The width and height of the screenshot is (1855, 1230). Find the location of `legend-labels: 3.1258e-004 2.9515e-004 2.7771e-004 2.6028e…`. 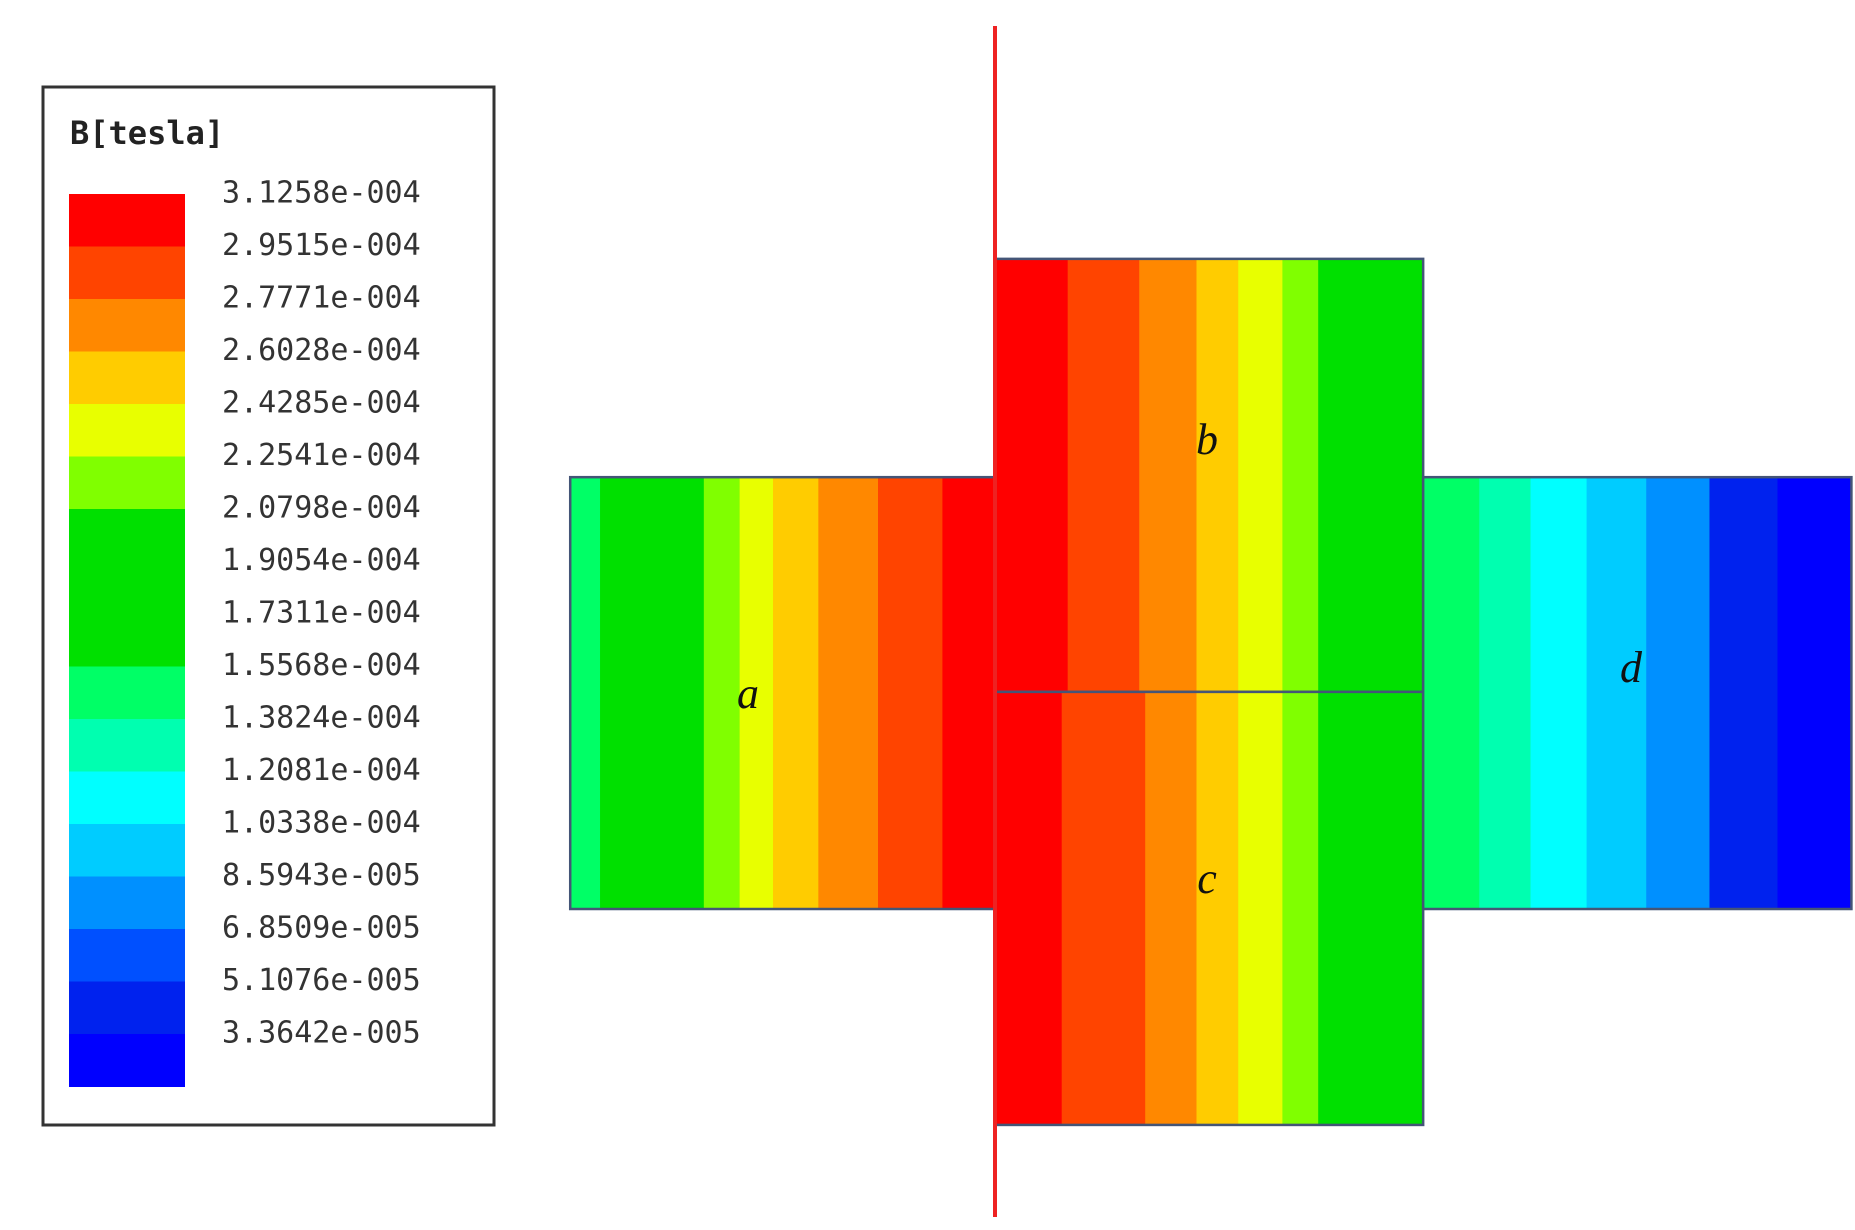

legend-labels: 3.1258e-004 2.9515e-004 2.7771e-004 2.6028e… is located at coordinates (321, 613).